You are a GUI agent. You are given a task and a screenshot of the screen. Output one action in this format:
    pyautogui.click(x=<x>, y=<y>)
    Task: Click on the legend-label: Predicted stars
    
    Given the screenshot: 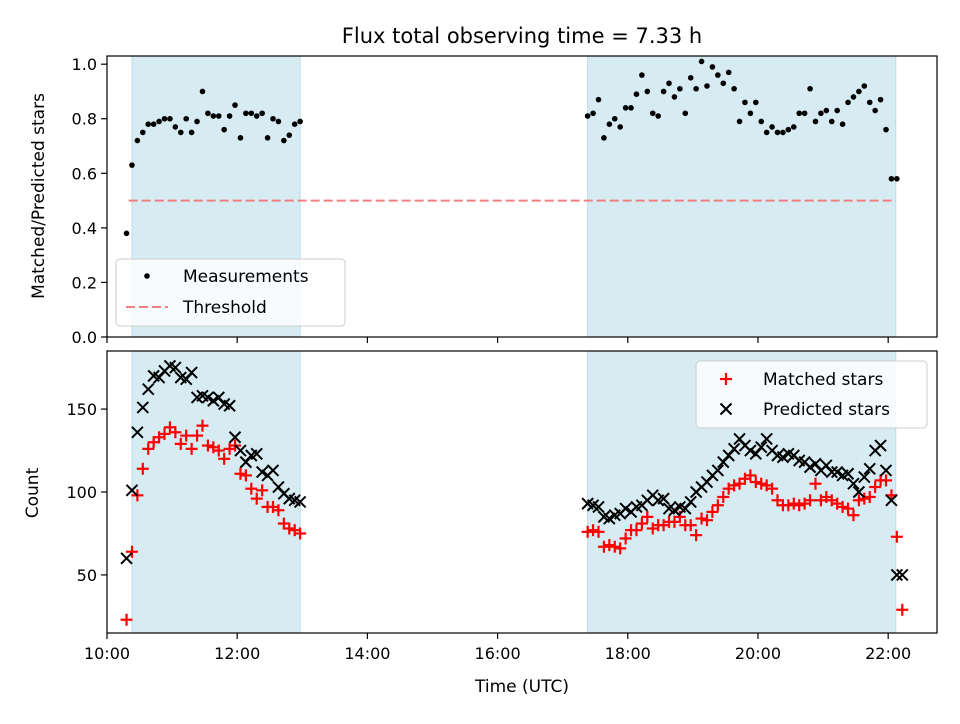 What is the action you would take?
    pyautogui.click(x=826, y=410)
    